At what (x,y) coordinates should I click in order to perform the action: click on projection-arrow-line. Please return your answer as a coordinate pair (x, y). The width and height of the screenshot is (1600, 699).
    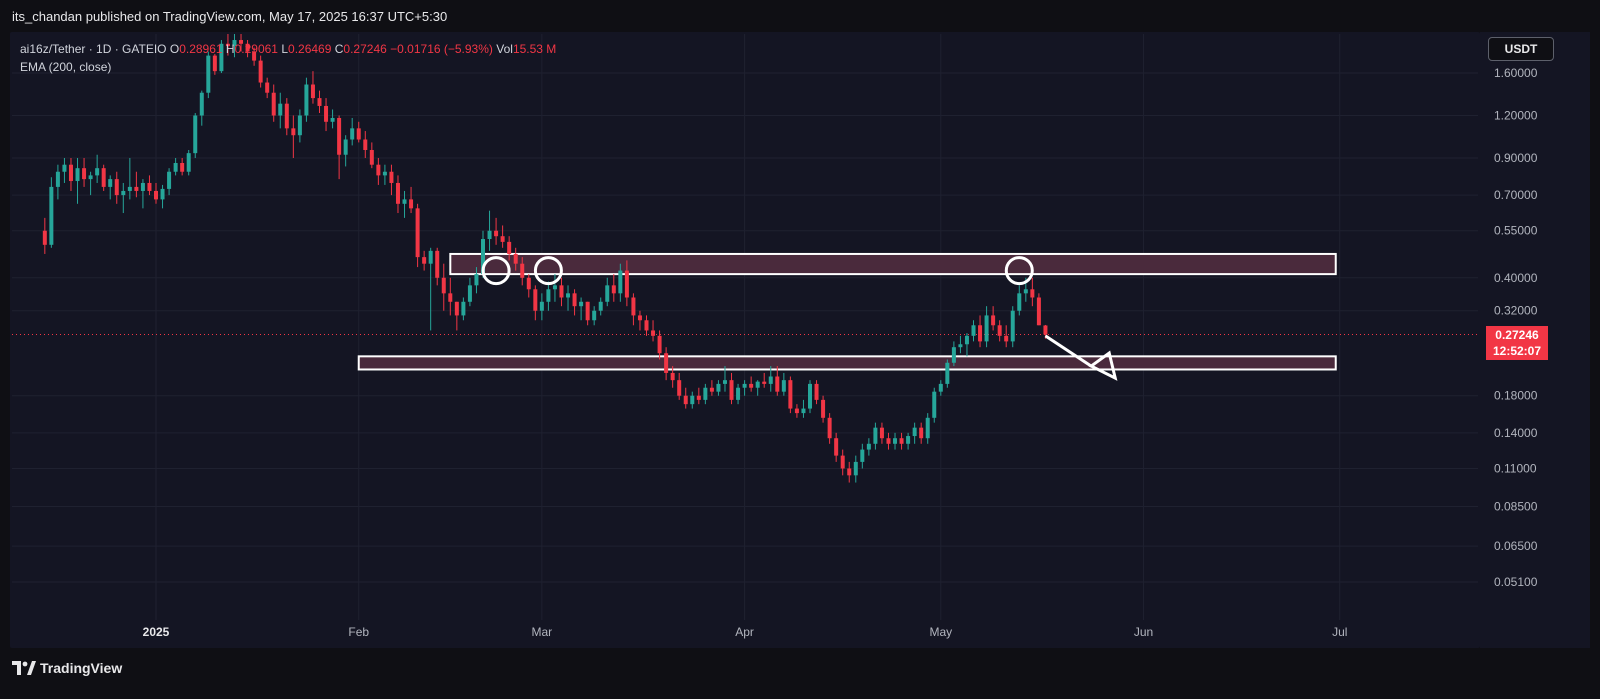
    Looking at the image, I should click on (1068, 351).